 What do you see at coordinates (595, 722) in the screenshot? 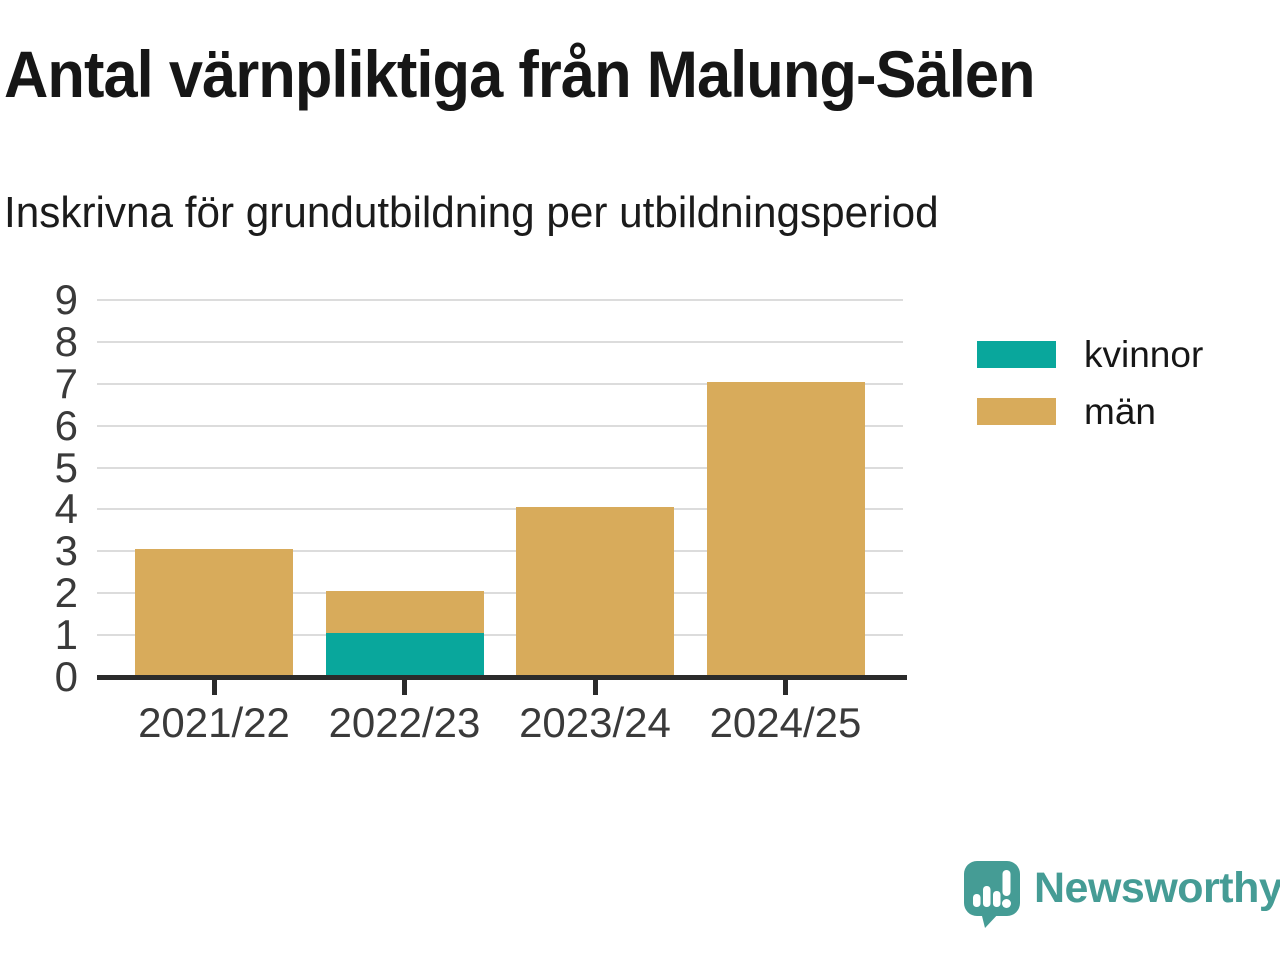
I see `x-axis-label-2023/24: 2023/24` at bounding box center [595, 722].